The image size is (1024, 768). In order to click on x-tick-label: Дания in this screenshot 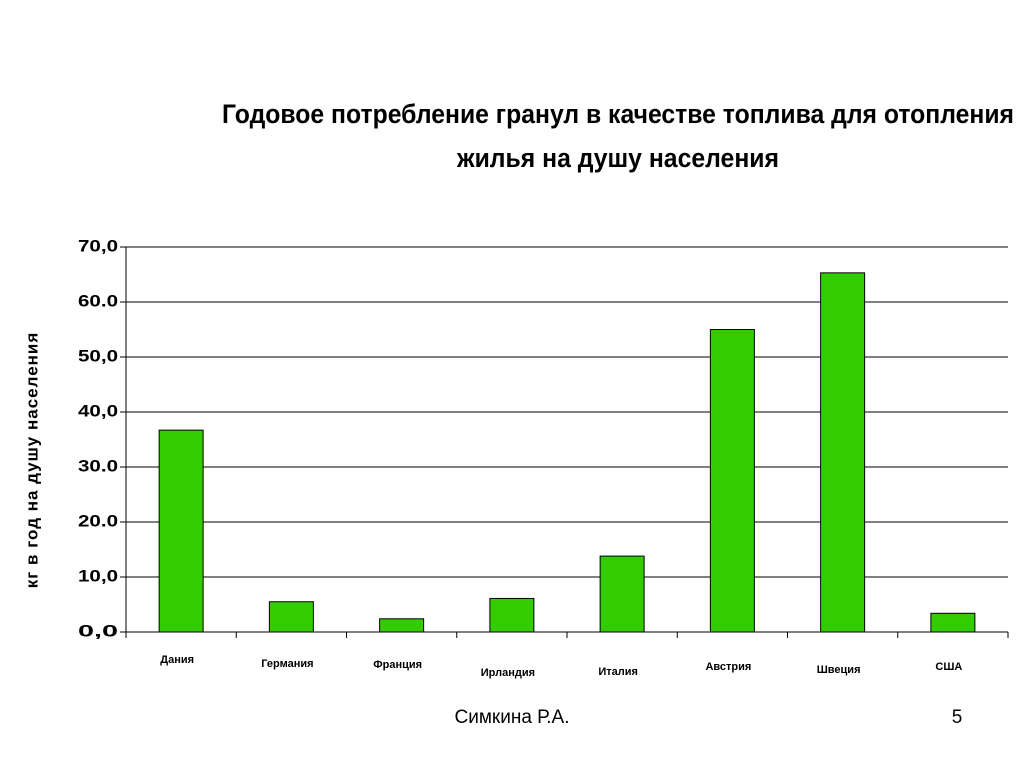, I will do `click(177, 660)`.